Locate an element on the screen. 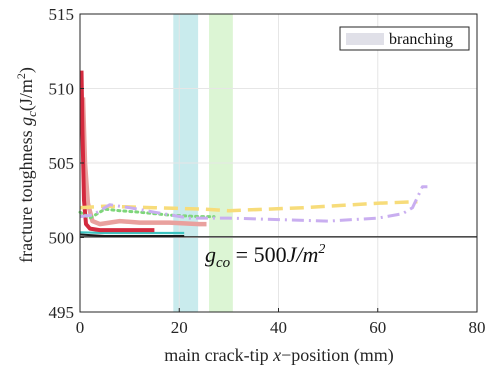  x-label-var: x is located at coordinates (276, 355).